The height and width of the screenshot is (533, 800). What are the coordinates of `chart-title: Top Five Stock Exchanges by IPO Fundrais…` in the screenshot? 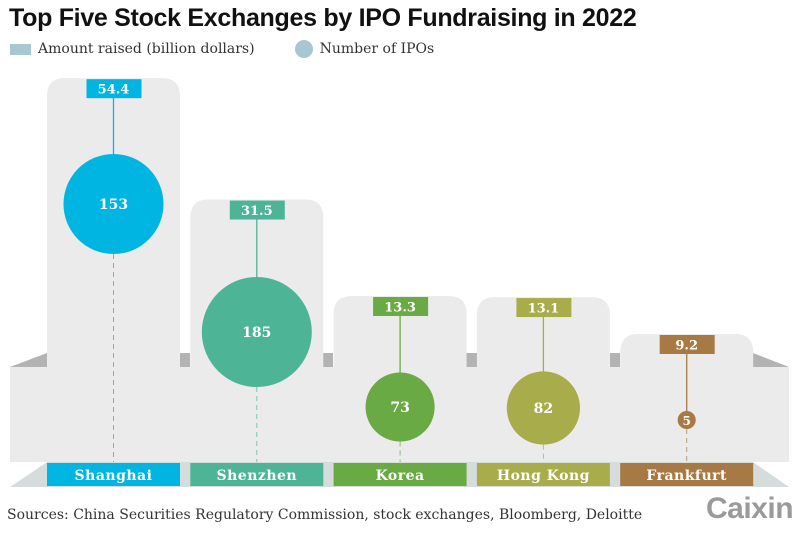 It's located at (323, 18).